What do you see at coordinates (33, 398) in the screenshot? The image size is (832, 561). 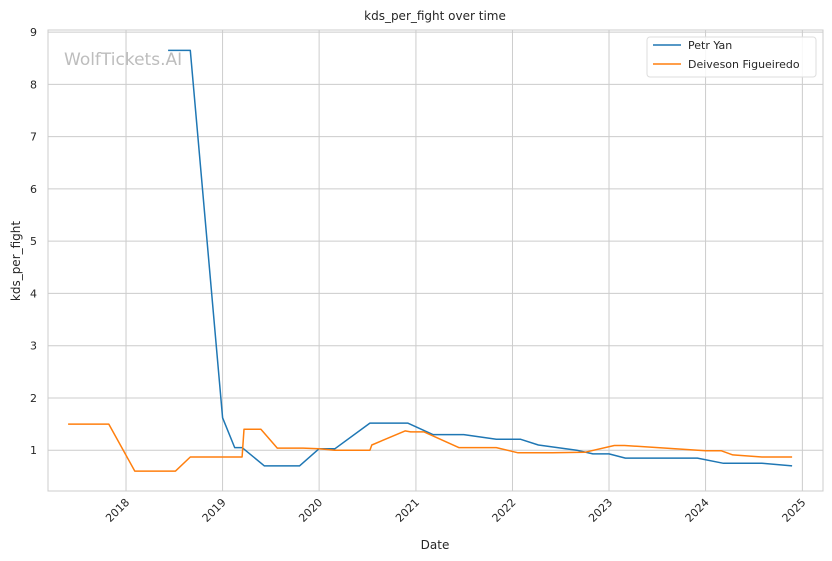 I see `y-tick-label: 2` at bounding box center [33, 398].